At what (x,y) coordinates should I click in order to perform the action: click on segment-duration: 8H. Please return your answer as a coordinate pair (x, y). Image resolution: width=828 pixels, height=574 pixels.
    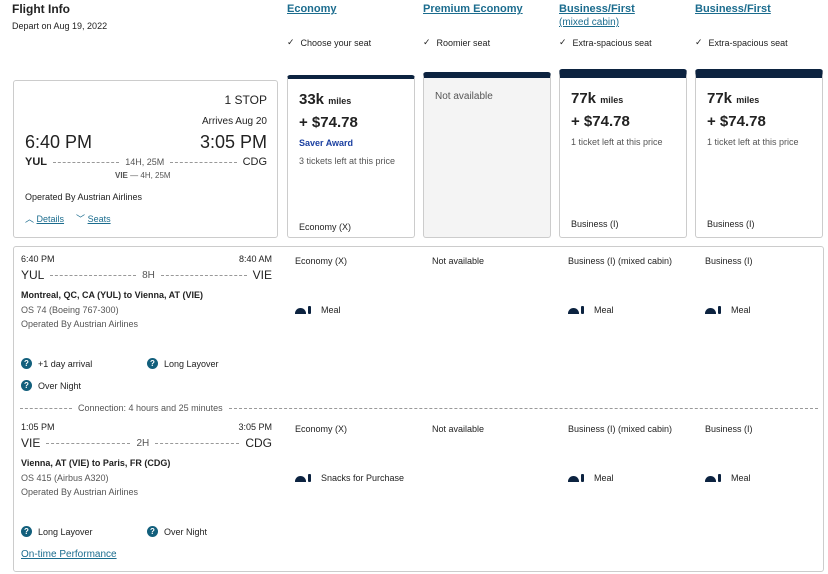
    Looking at the image, I should click on (148, 275).